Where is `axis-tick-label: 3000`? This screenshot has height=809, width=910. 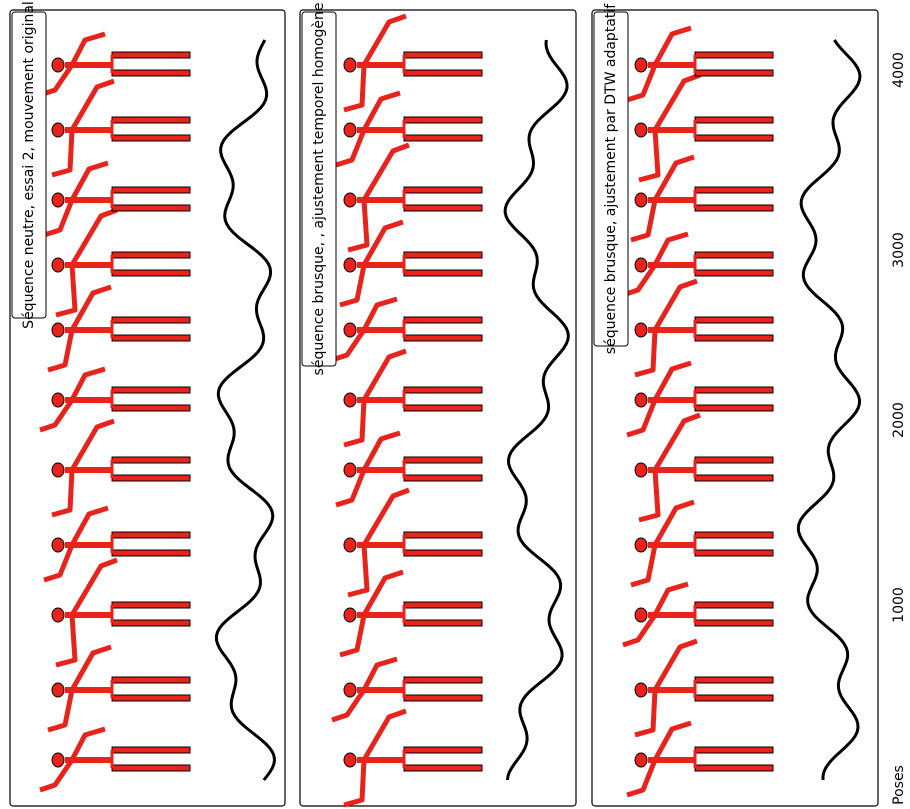
axis-tick-label: 3000 is located at coordinates (899, 250).